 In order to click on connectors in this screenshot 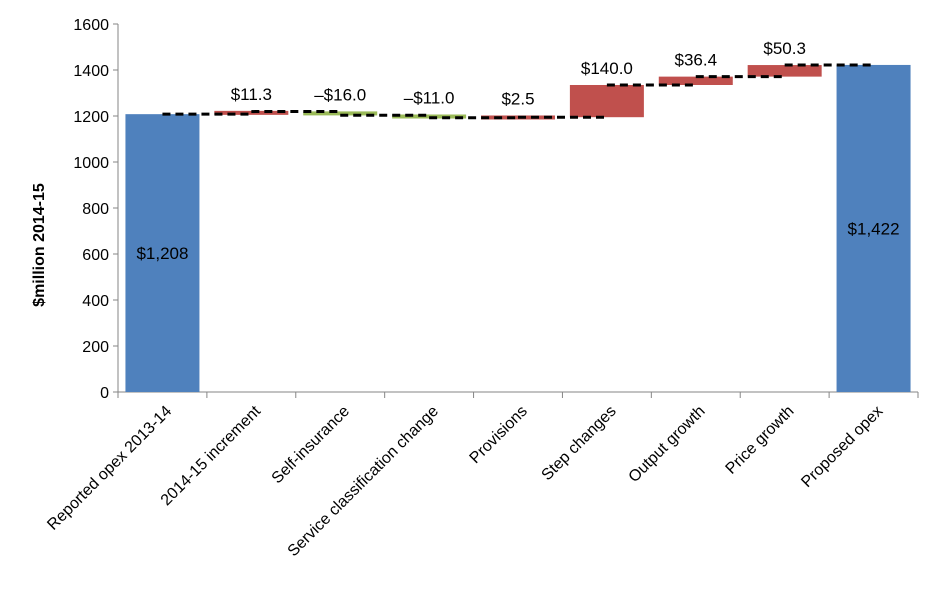, I will do `click(518, 91)`.